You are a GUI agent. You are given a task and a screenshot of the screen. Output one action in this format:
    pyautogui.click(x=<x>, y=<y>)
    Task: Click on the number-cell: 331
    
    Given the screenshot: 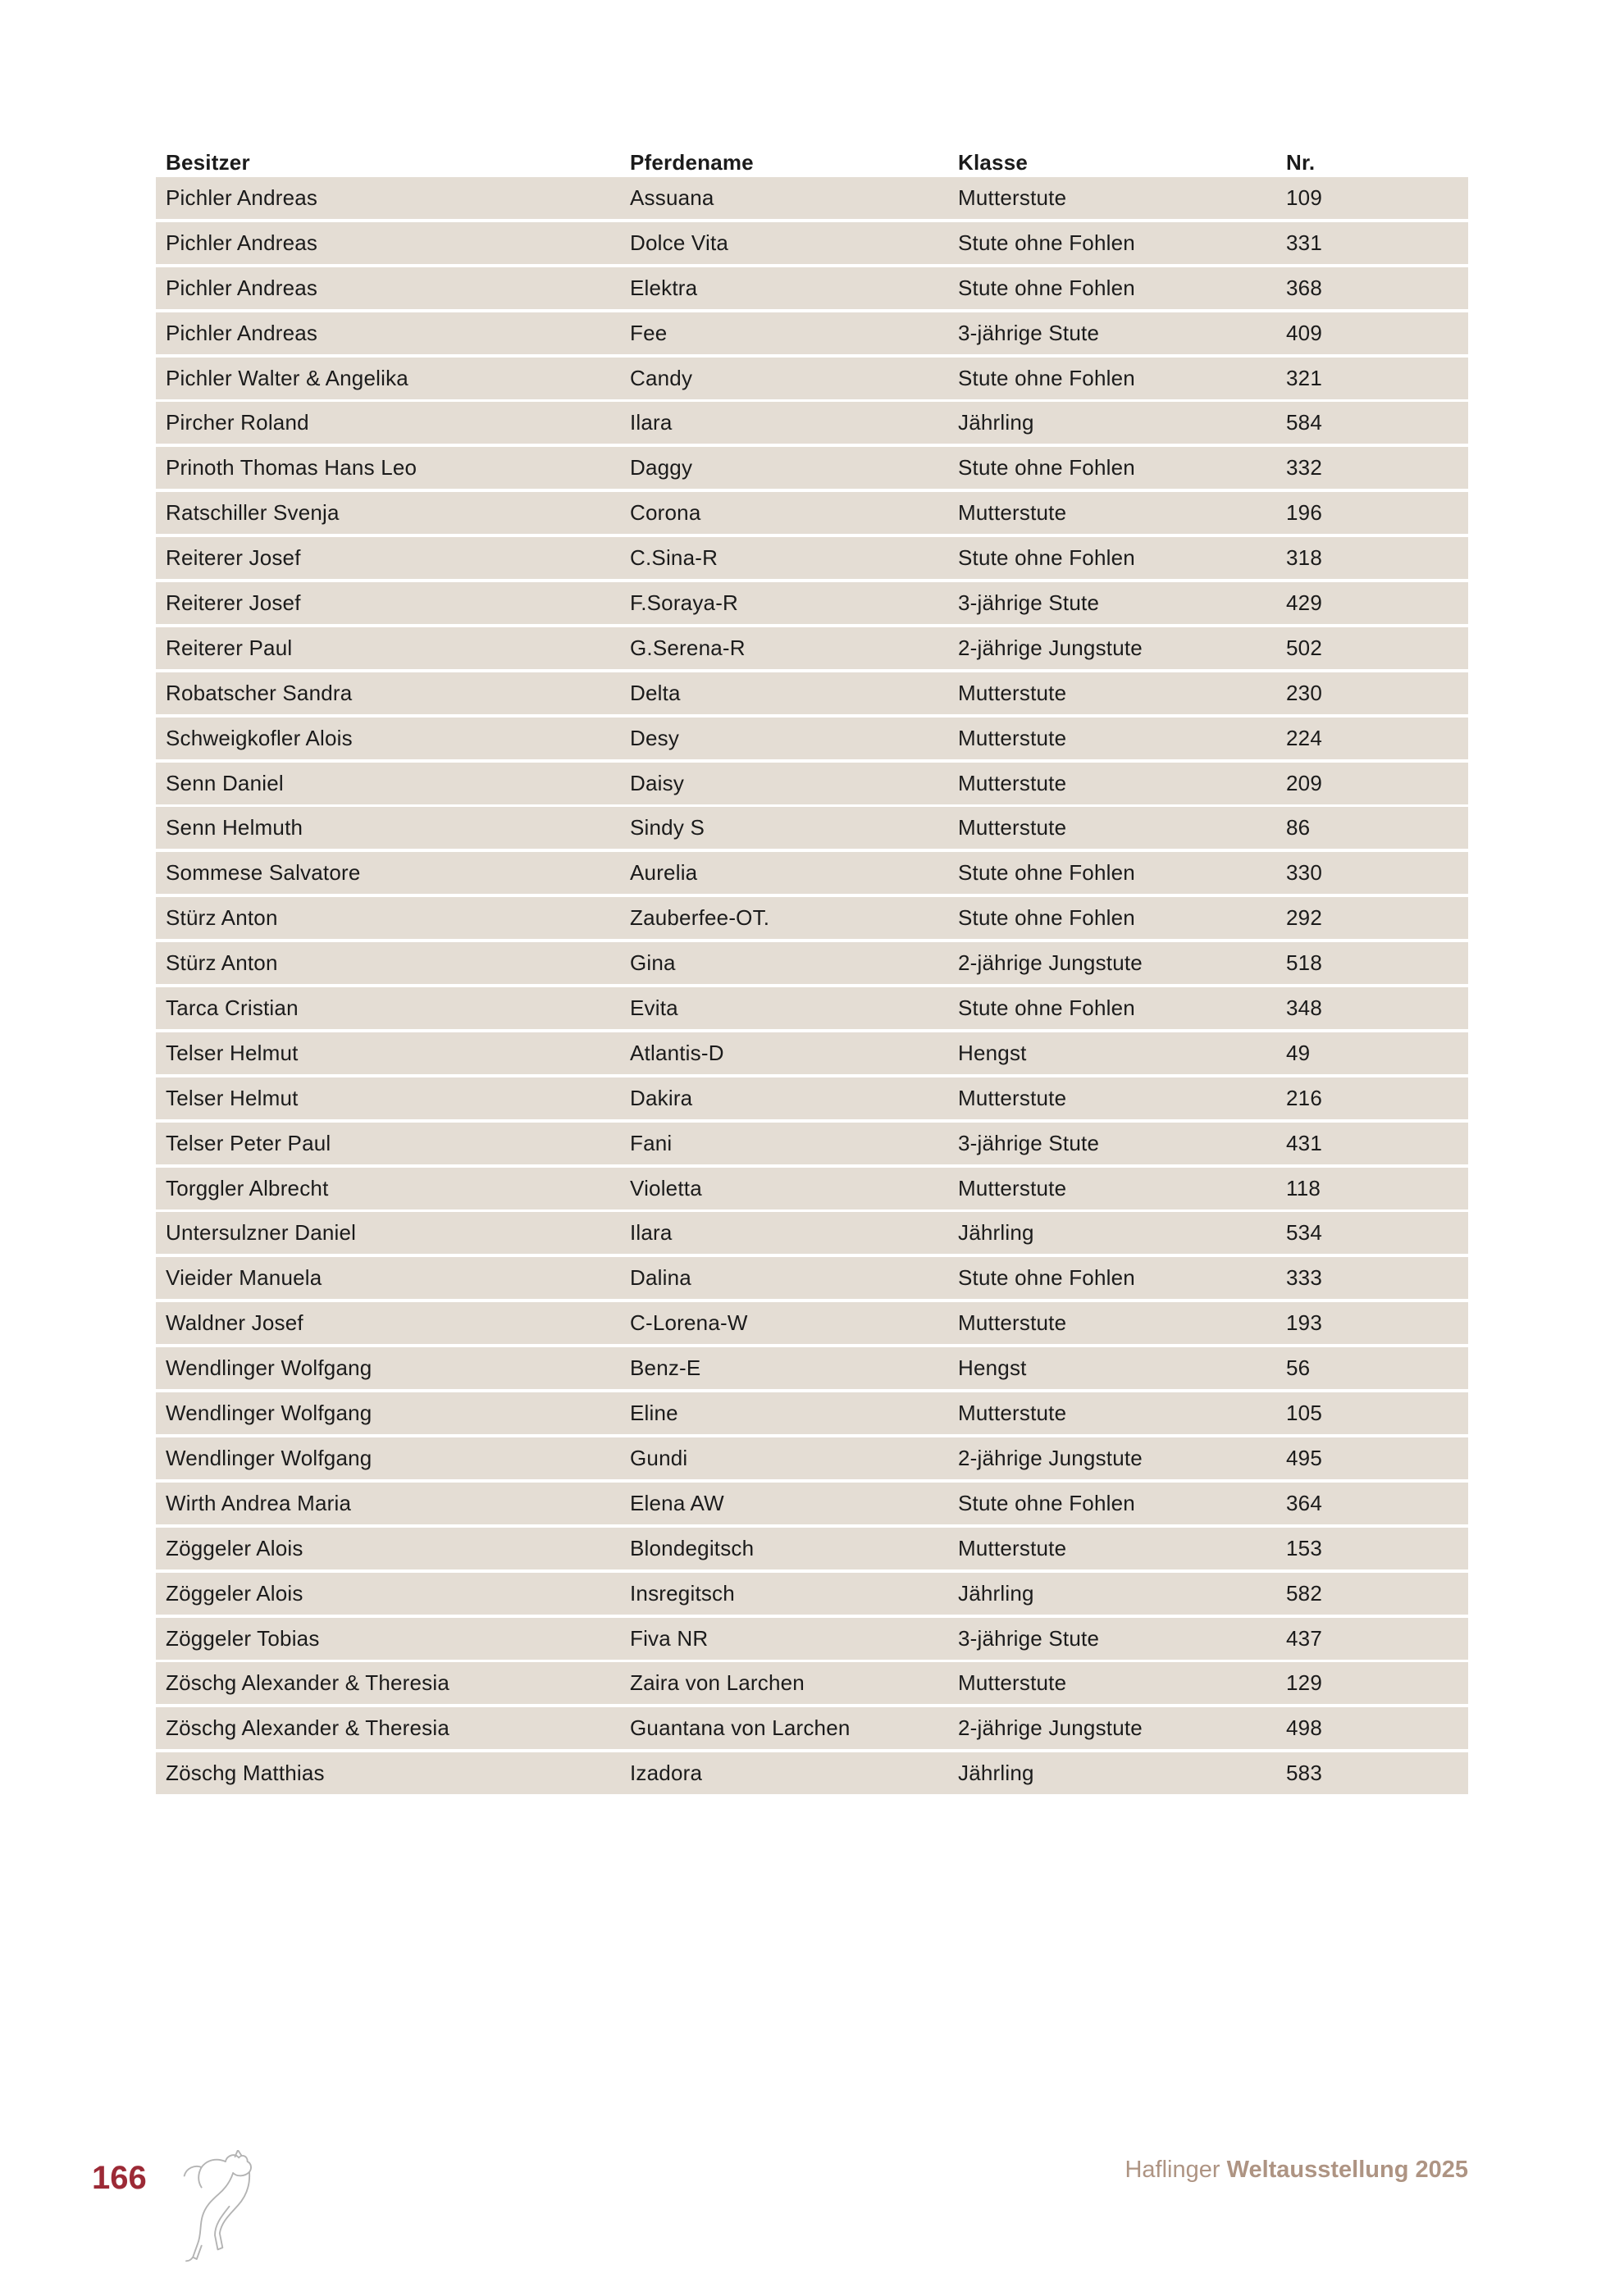 What is the action you would take?
    pyautogui.click(x=1304, y=242)
    